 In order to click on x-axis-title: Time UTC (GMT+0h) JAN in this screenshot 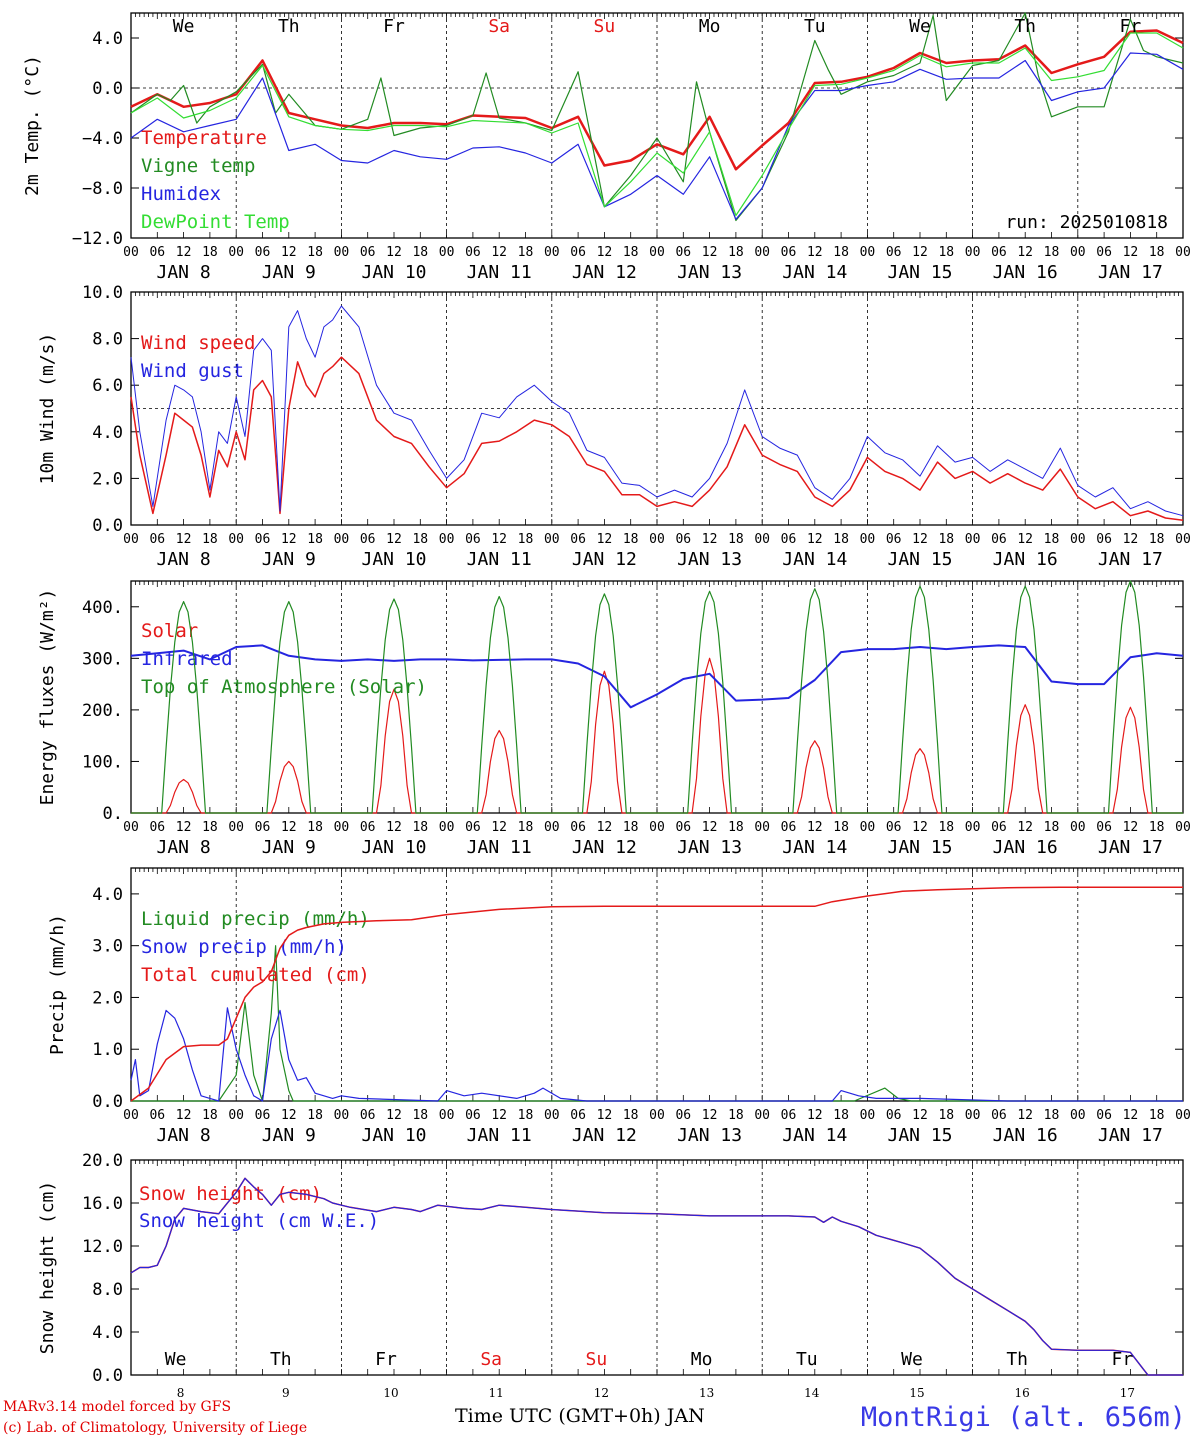, I will do `click(580, 1416)`.